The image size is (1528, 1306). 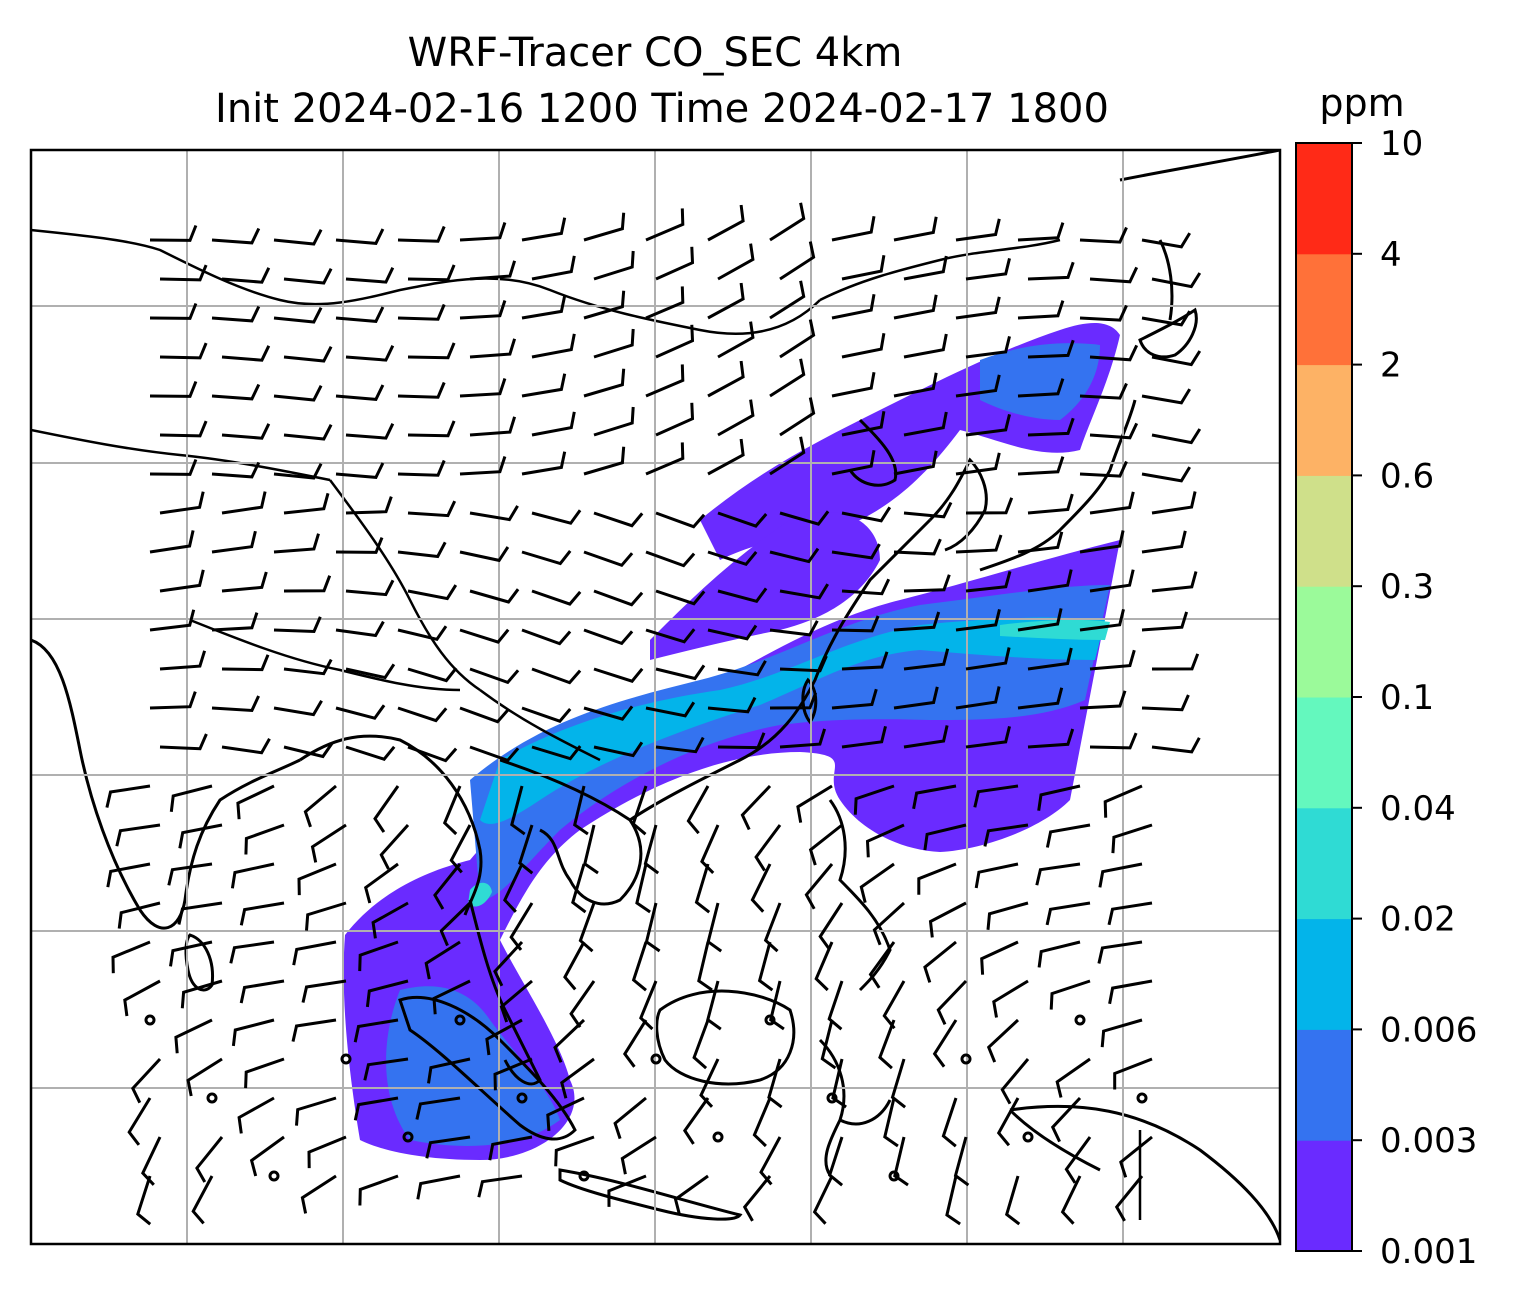 I want to click on colorbar: ppm 0.001 0.003 0.006 0.02 0.04 0.1 0.3 0.6 2 4 10, so click(x=1386, y=676).